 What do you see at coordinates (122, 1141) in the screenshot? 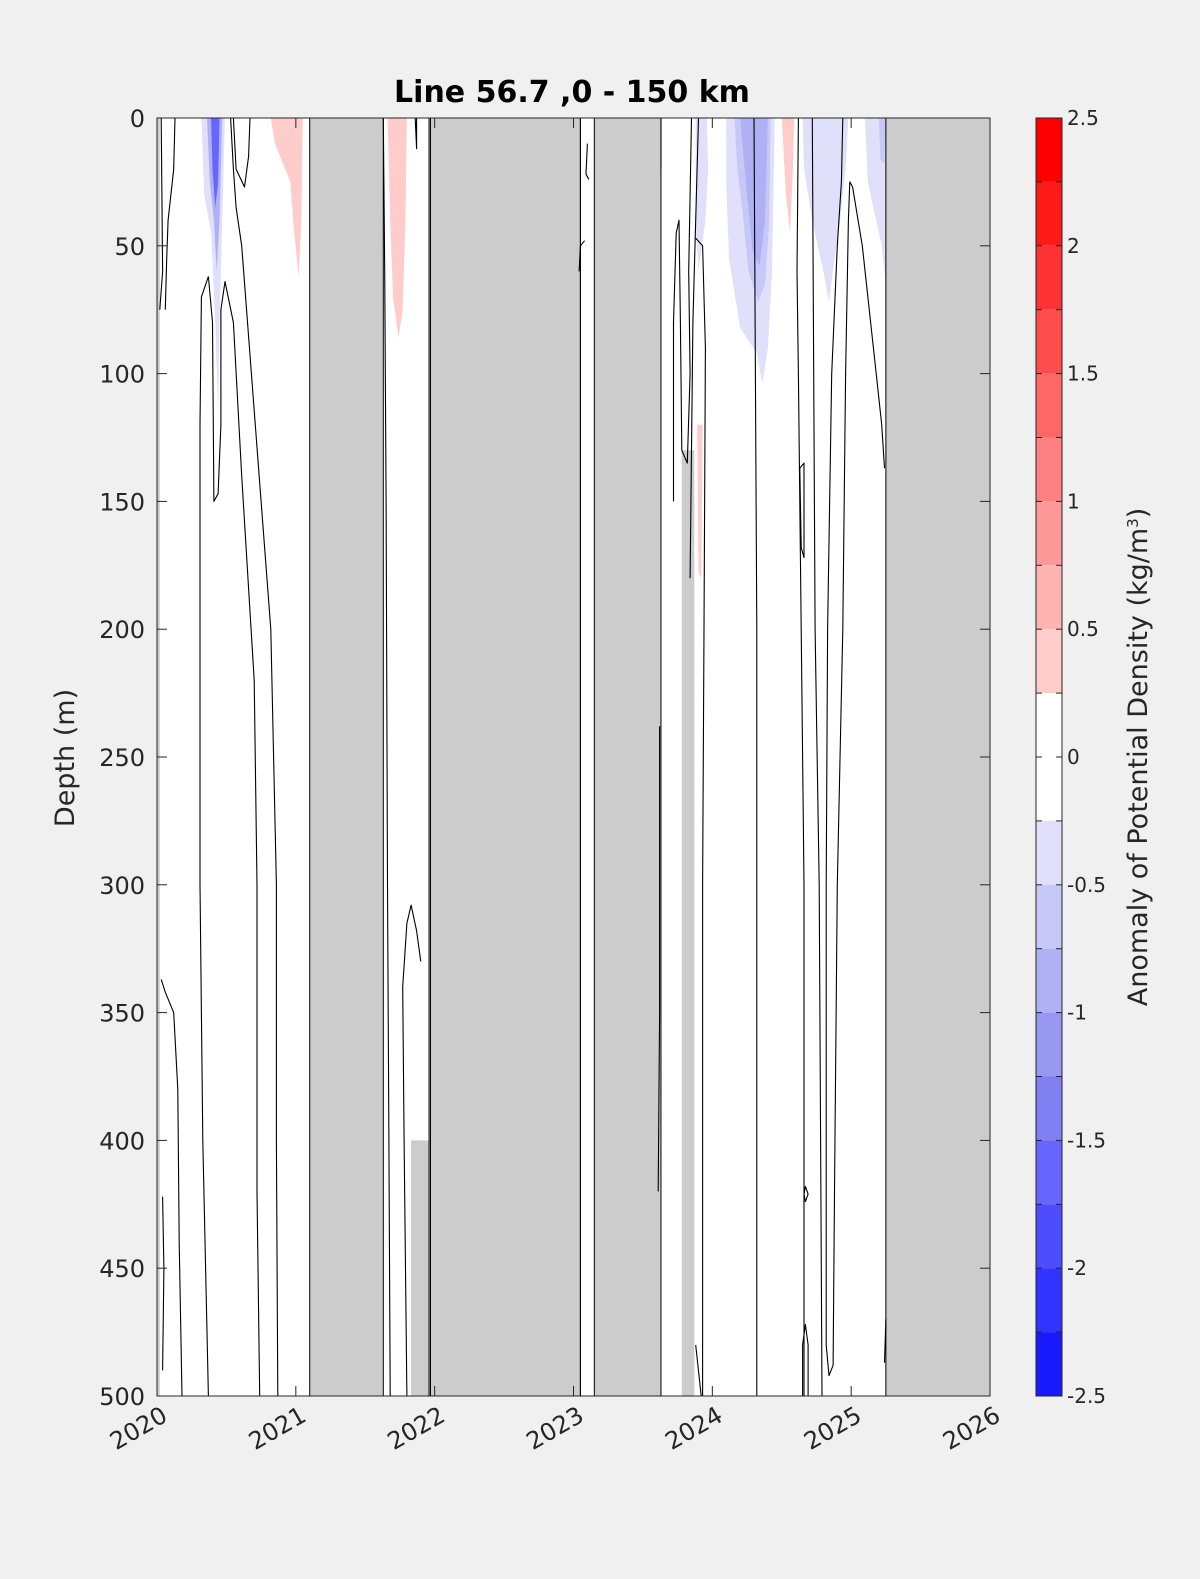
I see `y-tick-label: 400` at bounding box center [122, 1141].